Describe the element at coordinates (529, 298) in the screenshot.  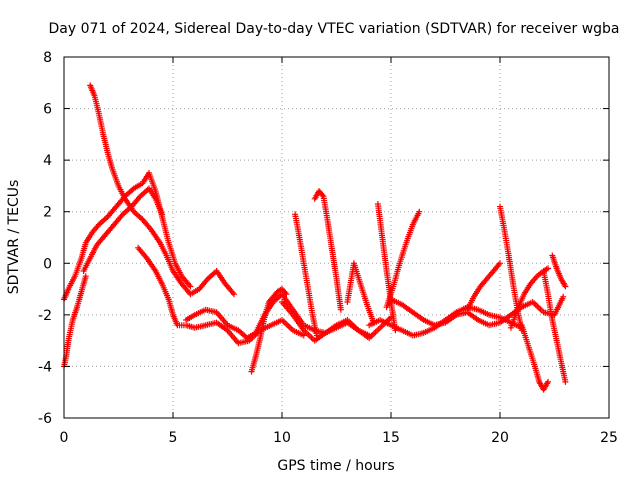
I see `series-arc19` at that location.